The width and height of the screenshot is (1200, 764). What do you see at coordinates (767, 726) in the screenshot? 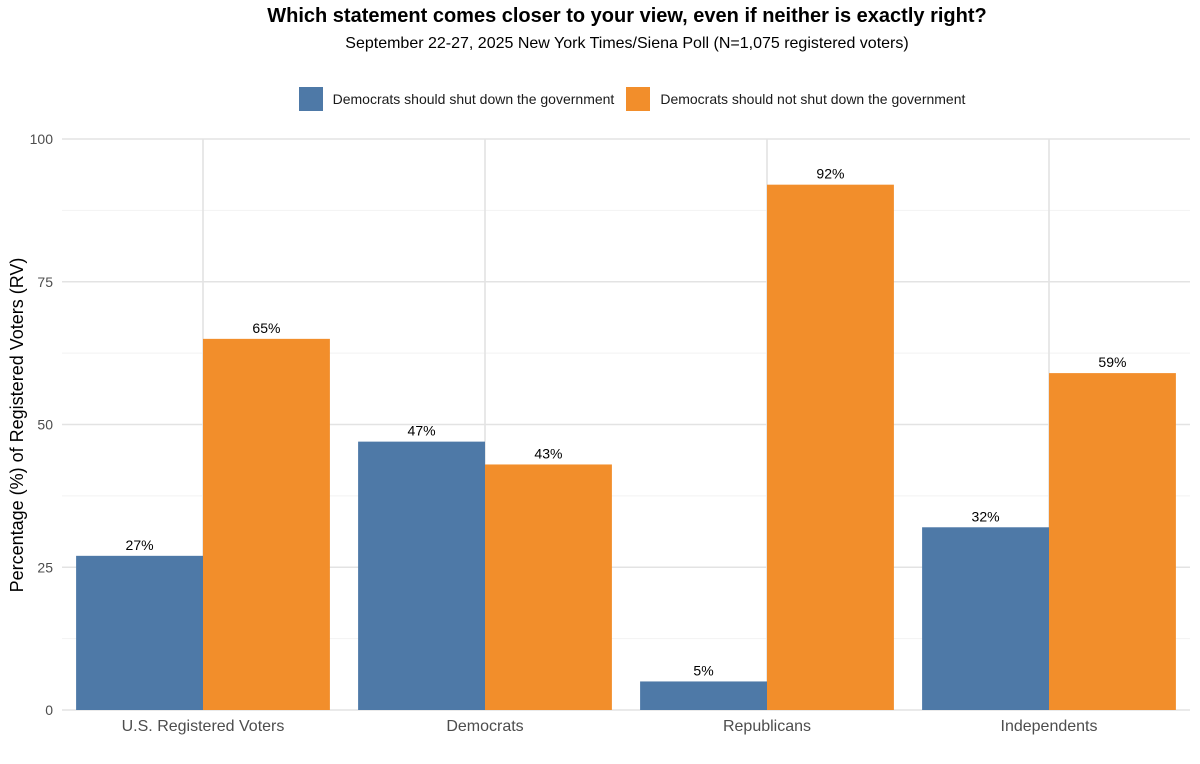
I see `x-tick-label: Republicans` at bounding box center [767, 726].